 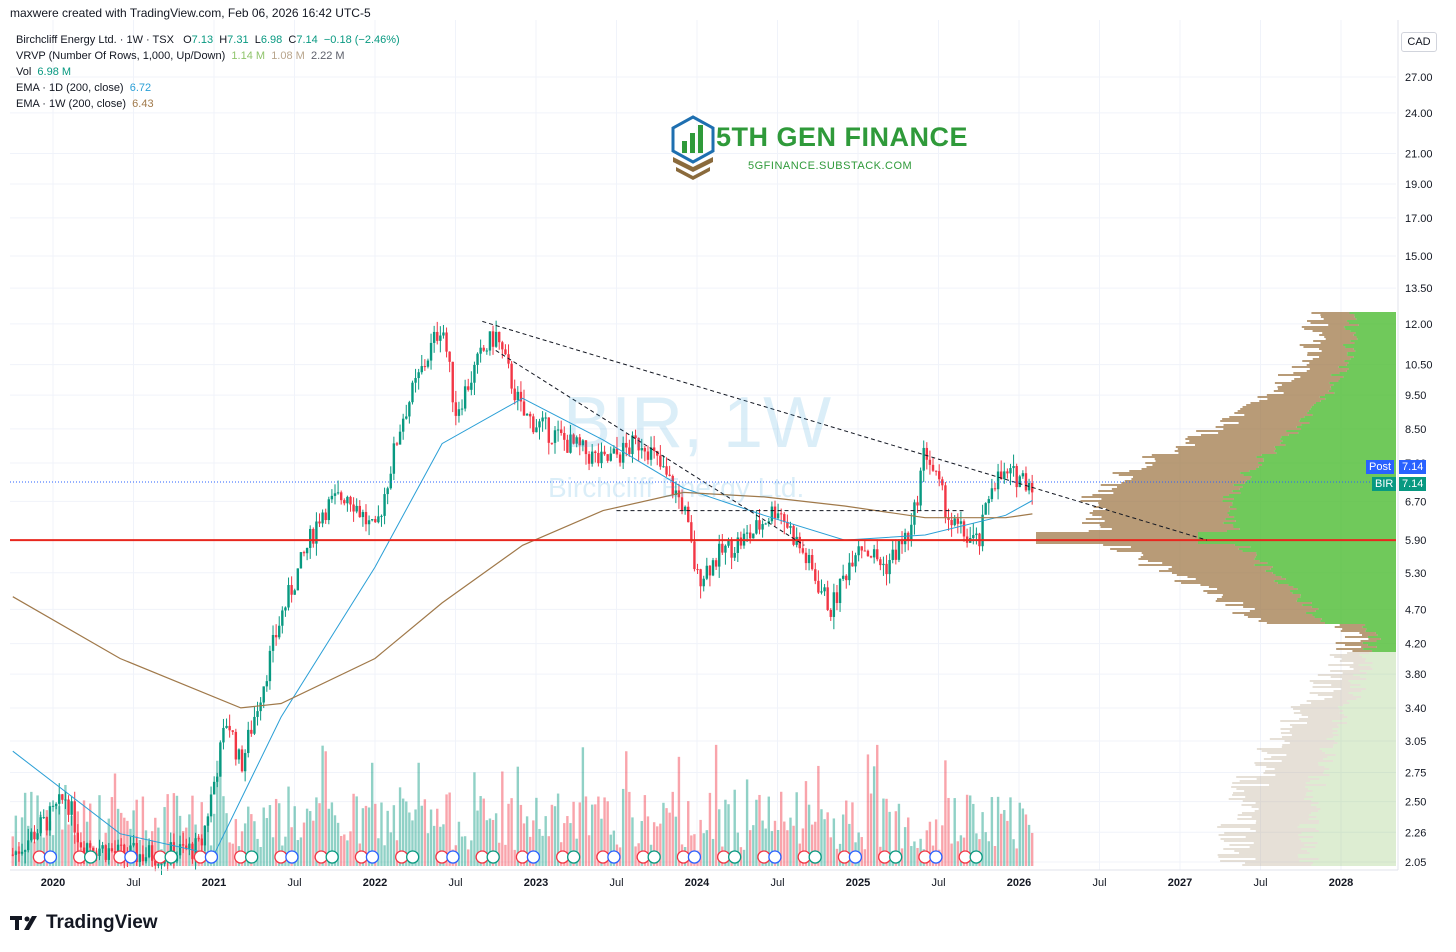 I want to click on currency-button: CAD, so click(x=1419, y=42).